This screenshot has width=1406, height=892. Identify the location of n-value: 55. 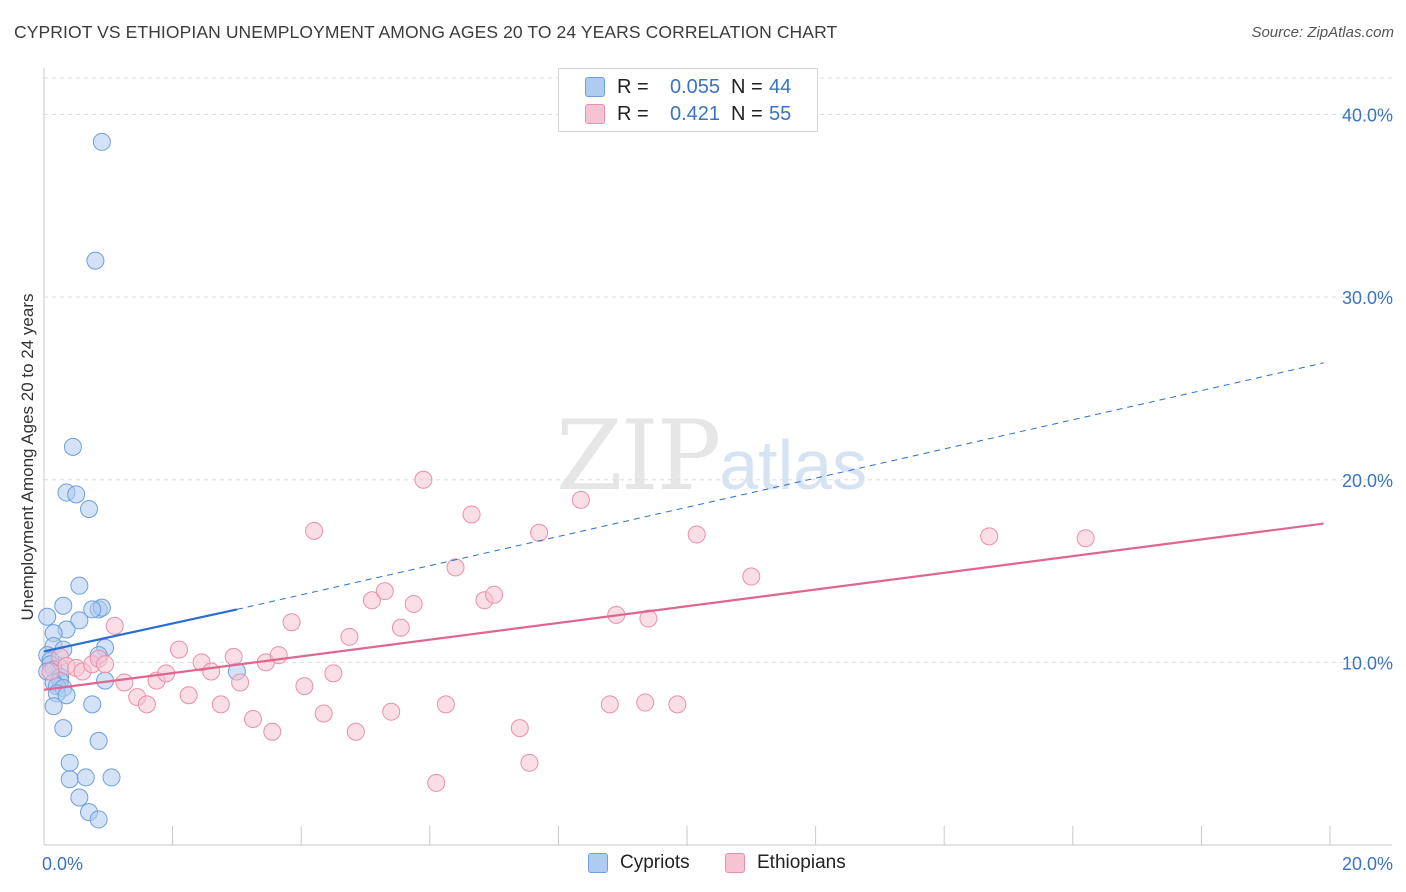
(780, 114).